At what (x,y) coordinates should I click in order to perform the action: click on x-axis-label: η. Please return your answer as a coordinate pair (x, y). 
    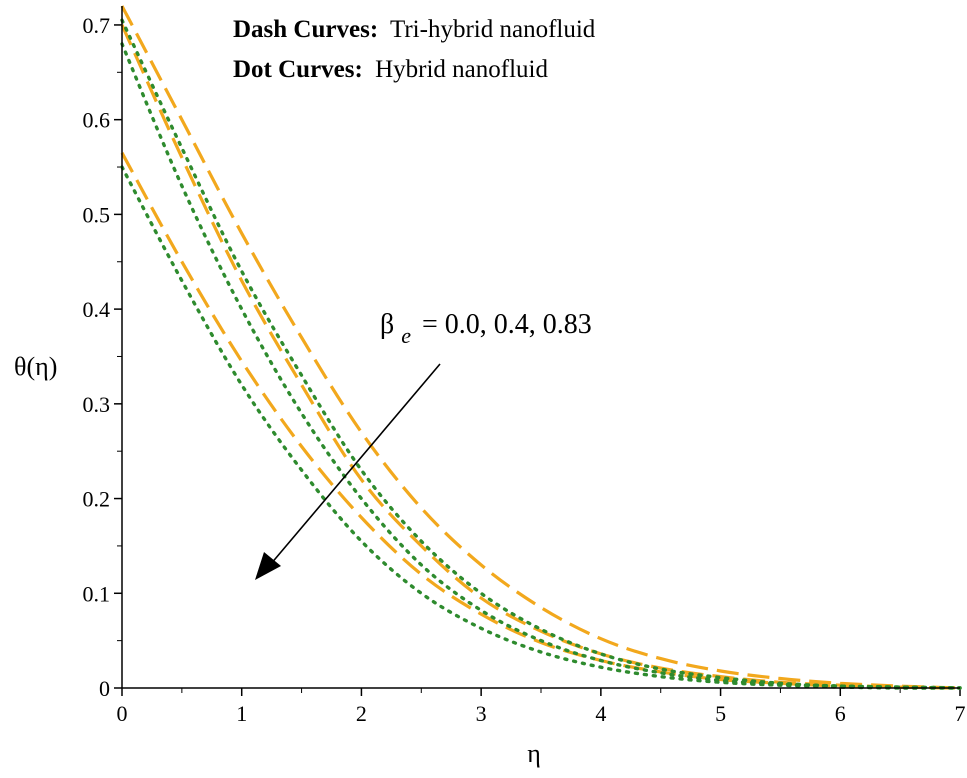
    Looking at the image, I should click on (534, 753).